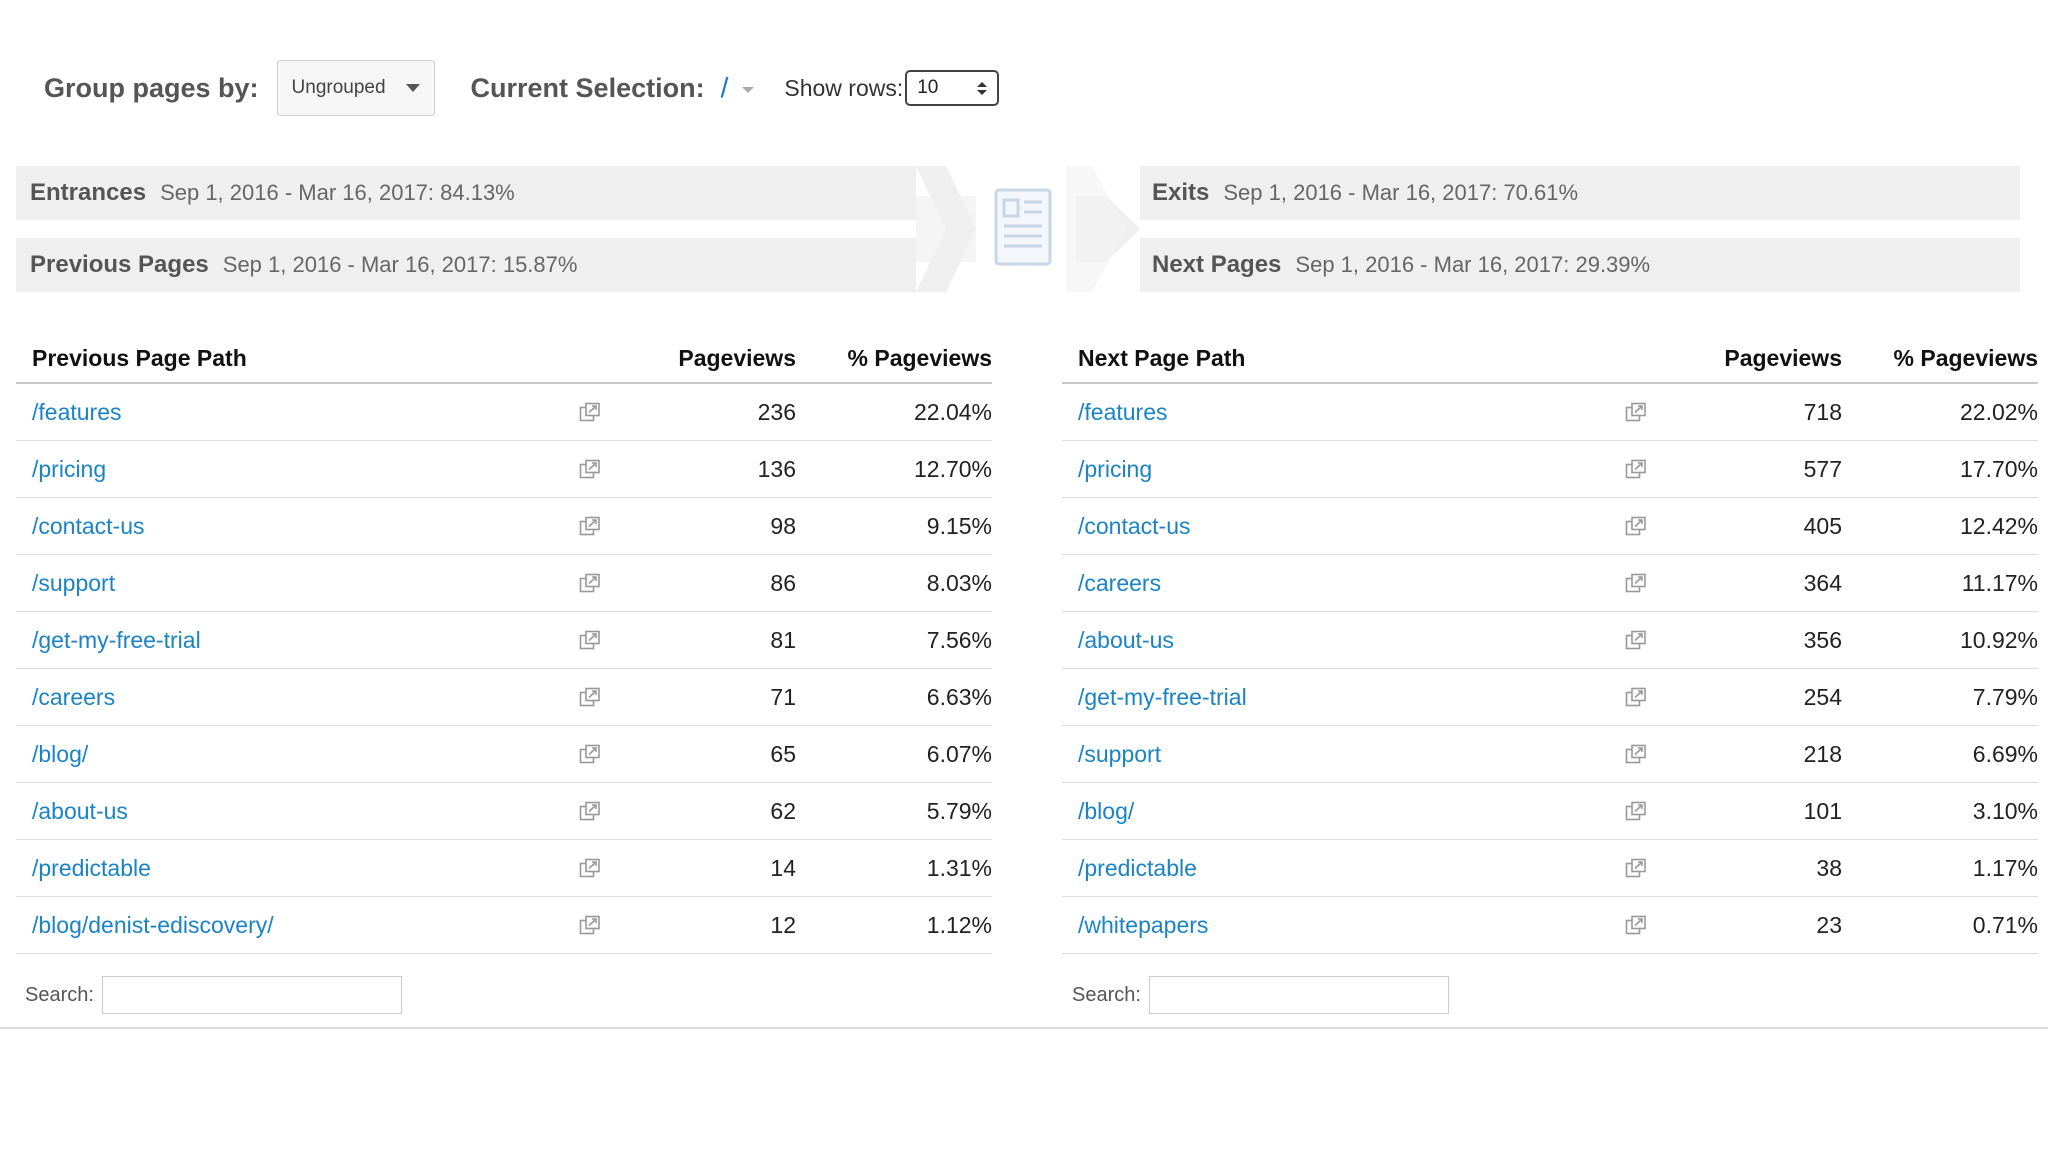 This screenshot has height=1152, width=2048. What do you see at coordinates (1998, 411) in the screenshot?
I see `pct-pageviews-value: 22.02%` at bounding box center [1998, 411].